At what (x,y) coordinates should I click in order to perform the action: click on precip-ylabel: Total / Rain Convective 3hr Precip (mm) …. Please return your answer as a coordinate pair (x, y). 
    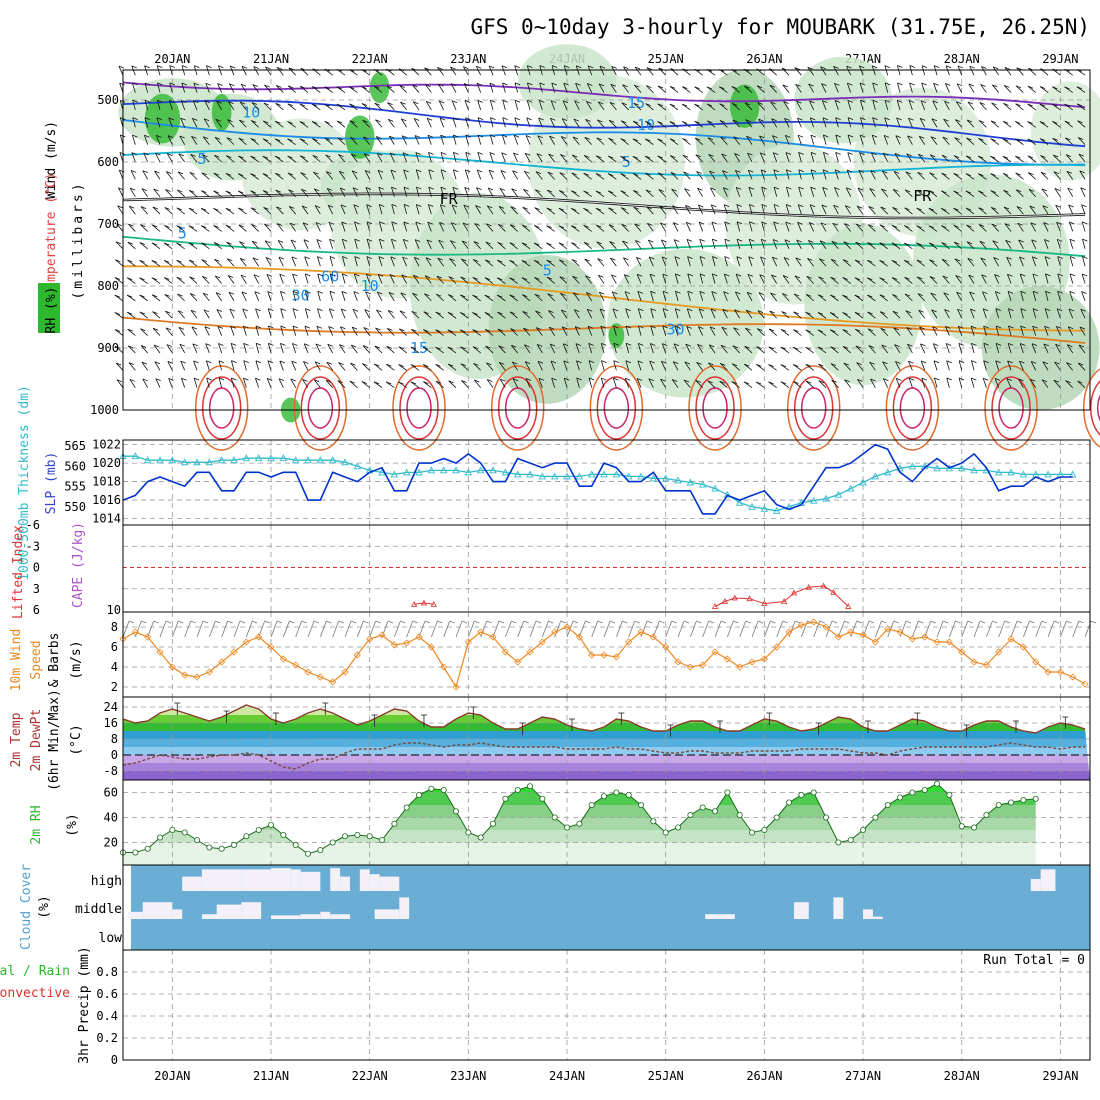
    Looking at the image, I should click on (542, 1004).